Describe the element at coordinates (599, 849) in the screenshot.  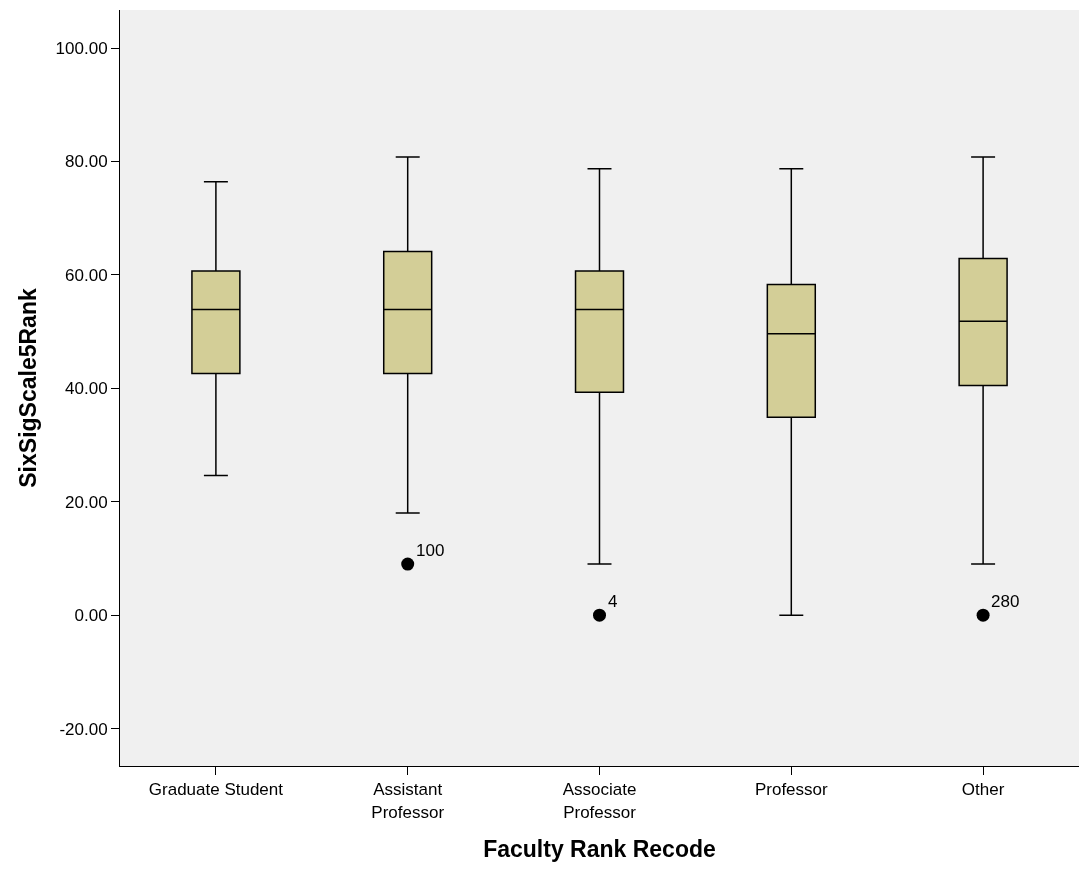
I see `x-axis-title: Faculty Rank Recode` at that location.